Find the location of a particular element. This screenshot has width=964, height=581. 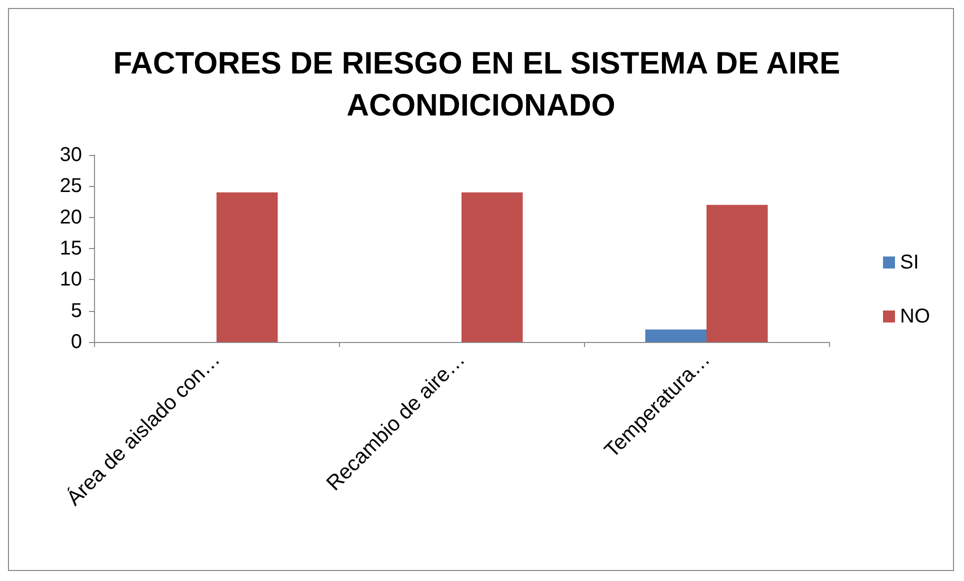

legend-label: NO is located at coordinates (915, 317).